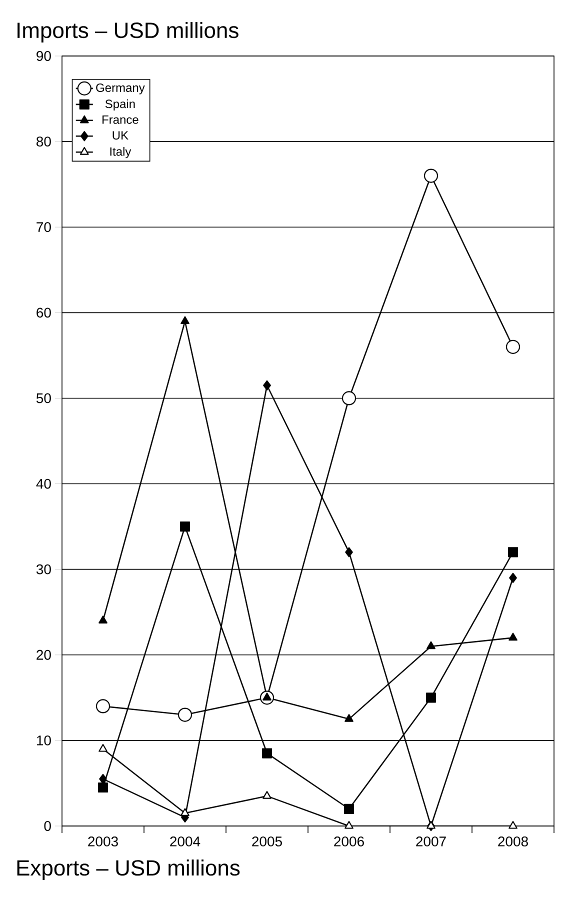 This screenshot has width=574, height=918. Describe the element at coordinates (120, 88) in the screenshot. I see `legend-label: Germany` at that location.